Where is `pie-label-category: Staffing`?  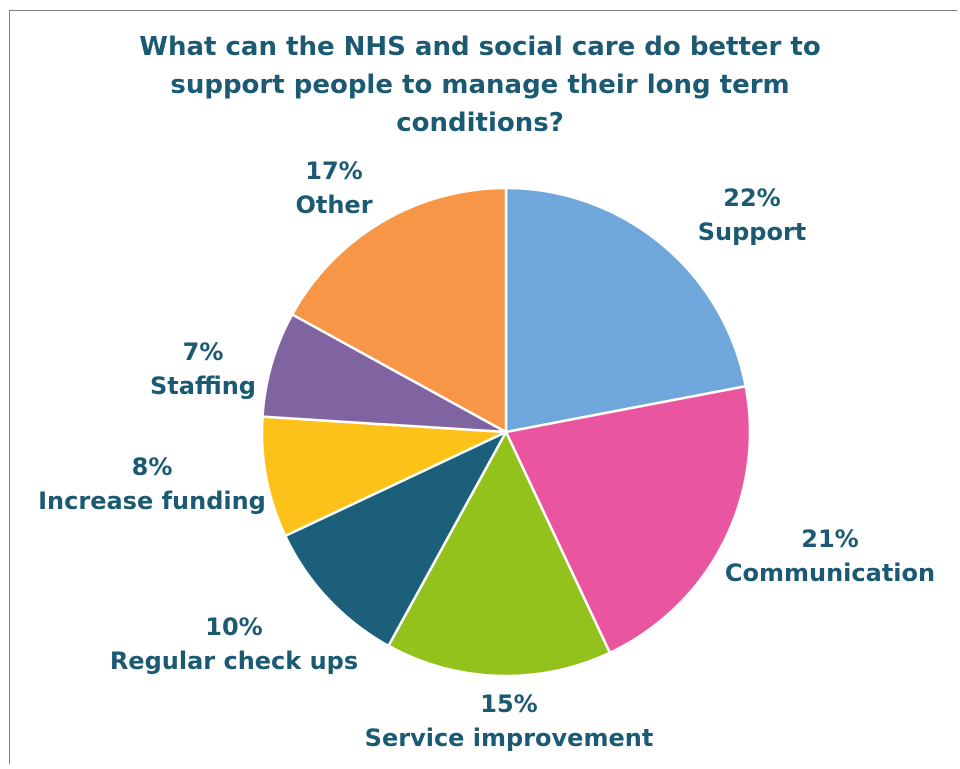 pie-label-category: Staffing is located at coordinates (203, 386).